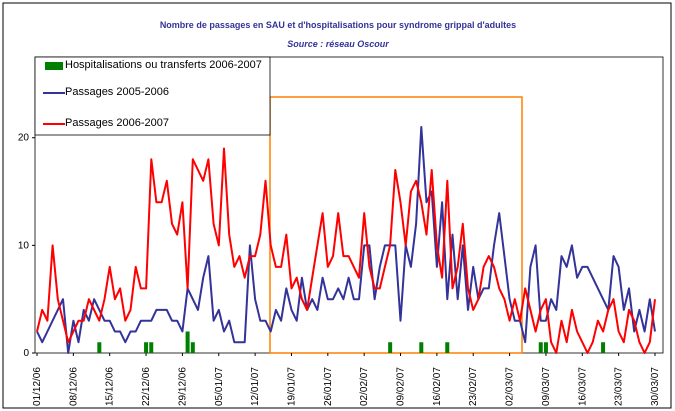  Describe the element at coordinates (619, 386) in the screenshot. I see `x-tick-label: 23/03/07` at that location.